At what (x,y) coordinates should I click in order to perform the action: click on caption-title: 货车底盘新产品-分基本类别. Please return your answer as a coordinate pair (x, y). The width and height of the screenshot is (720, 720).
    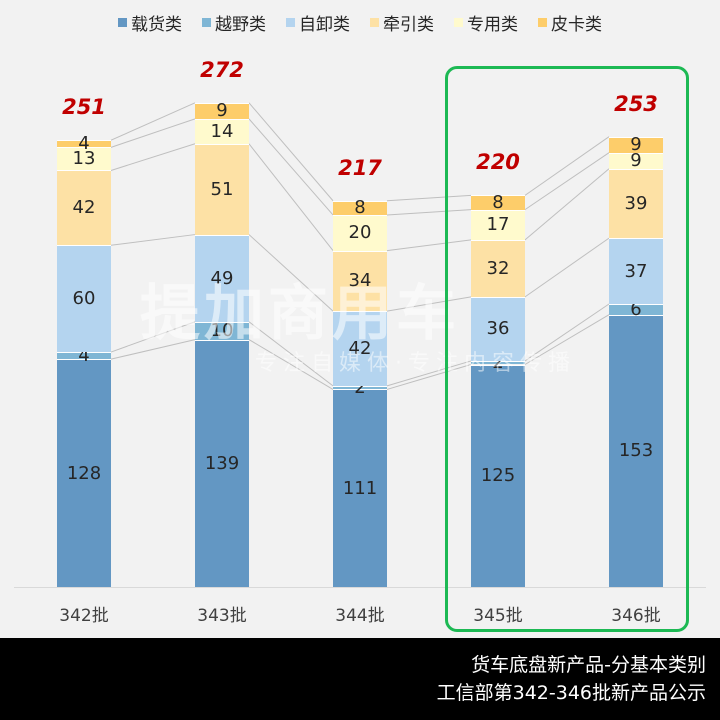
    Looking at the image, I should click on (588, 665).